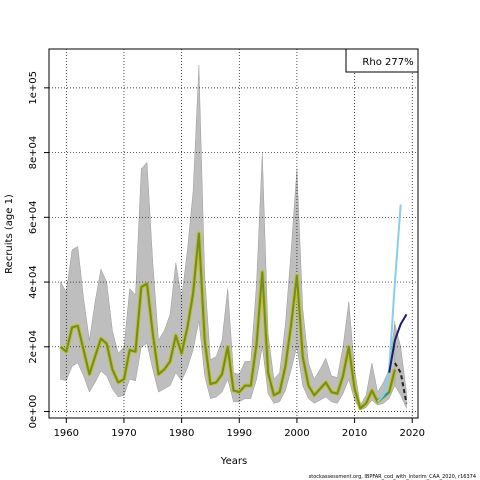  I want to click on x-tick-label-2020: 2020, so click(412, 433).